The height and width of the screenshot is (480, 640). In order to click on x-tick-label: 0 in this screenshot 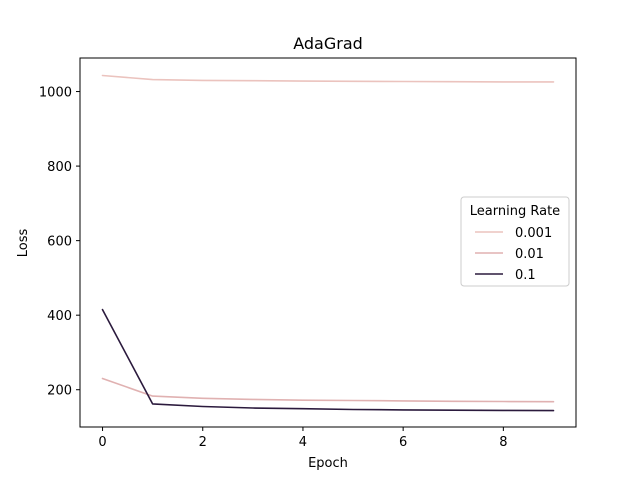, I will do `click(102, 442)`.